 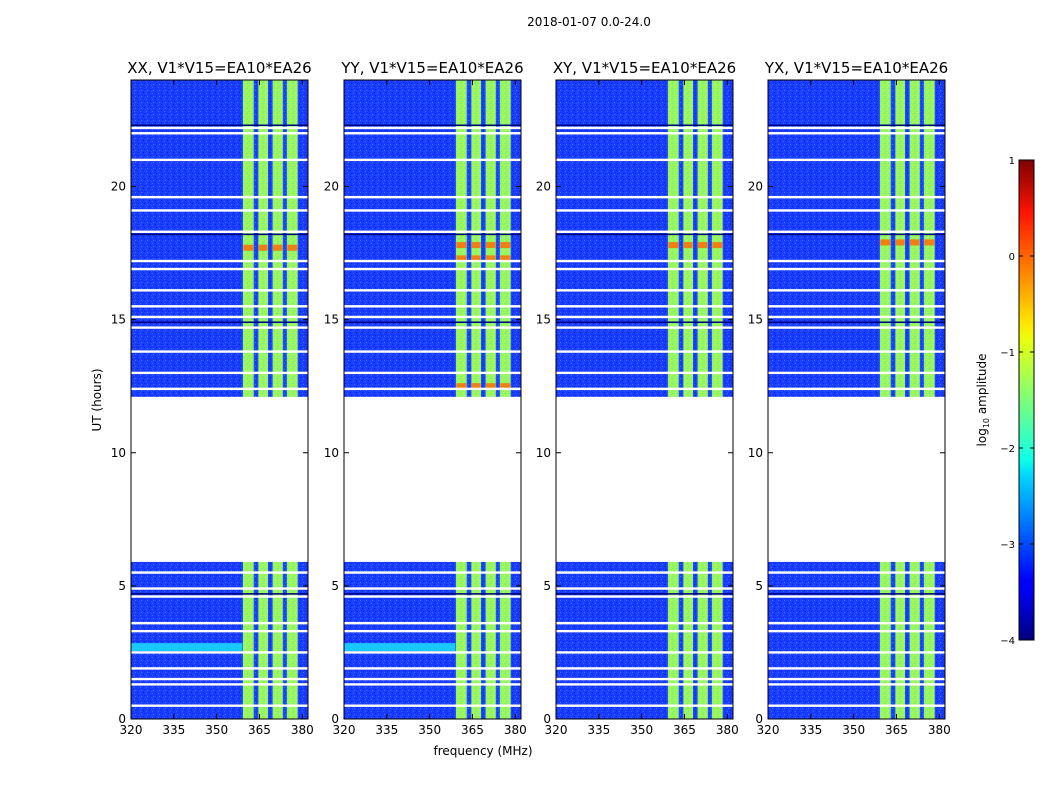 I want to click on panel-title: YX, V1*V15=EA10*EA26, so click(x=856, y=68).